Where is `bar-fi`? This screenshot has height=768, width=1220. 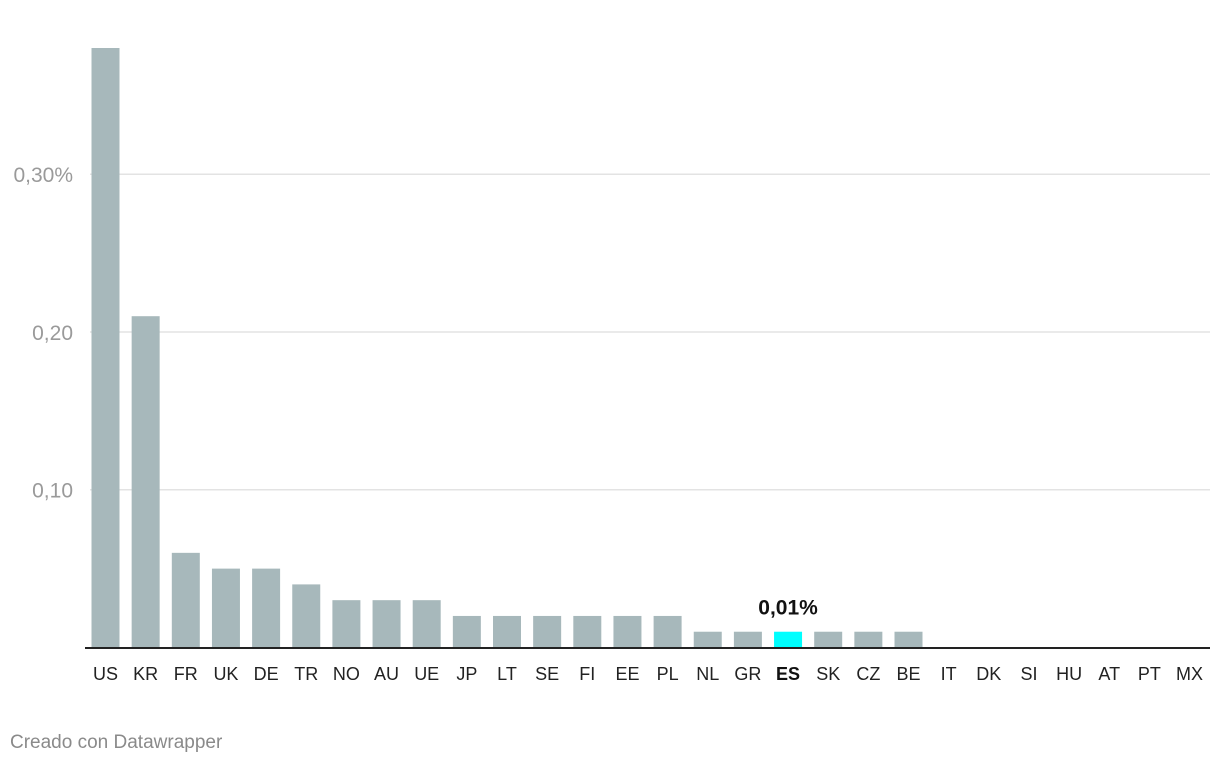
bar-fi is located at coordinates (587, 631).